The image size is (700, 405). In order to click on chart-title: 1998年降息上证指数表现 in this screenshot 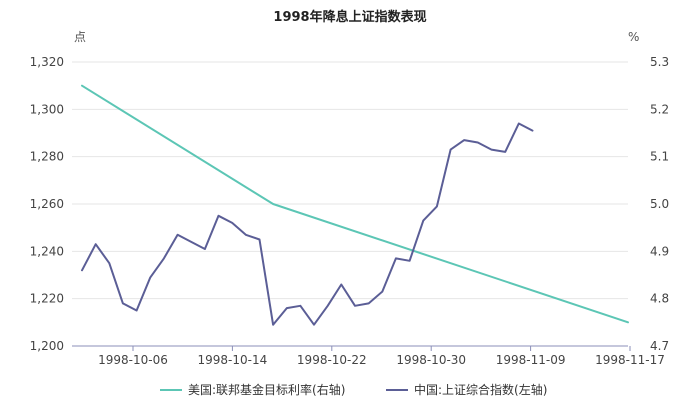, I will do `click(349, 17)`.